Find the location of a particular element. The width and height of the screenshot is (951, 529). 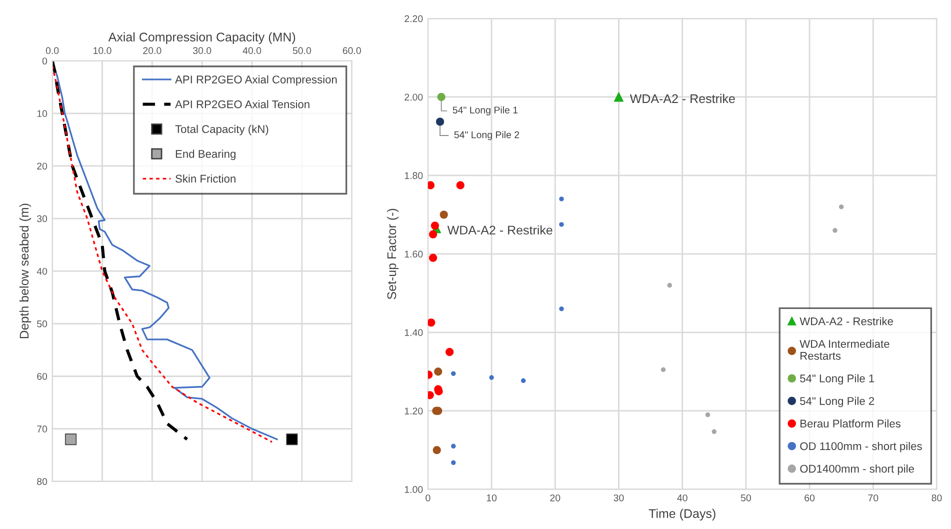

x-tick-label: 10.0 is located at coordinates (103, 50).